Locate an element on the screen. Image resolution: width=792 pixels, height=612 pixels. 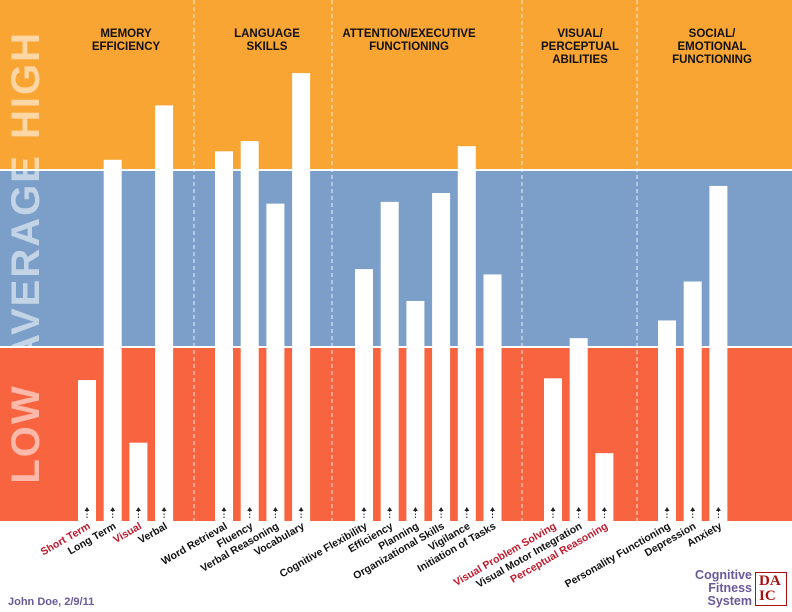
patient-name-date: John Doe, 2/9/11 is located at coordinates (51, 602).